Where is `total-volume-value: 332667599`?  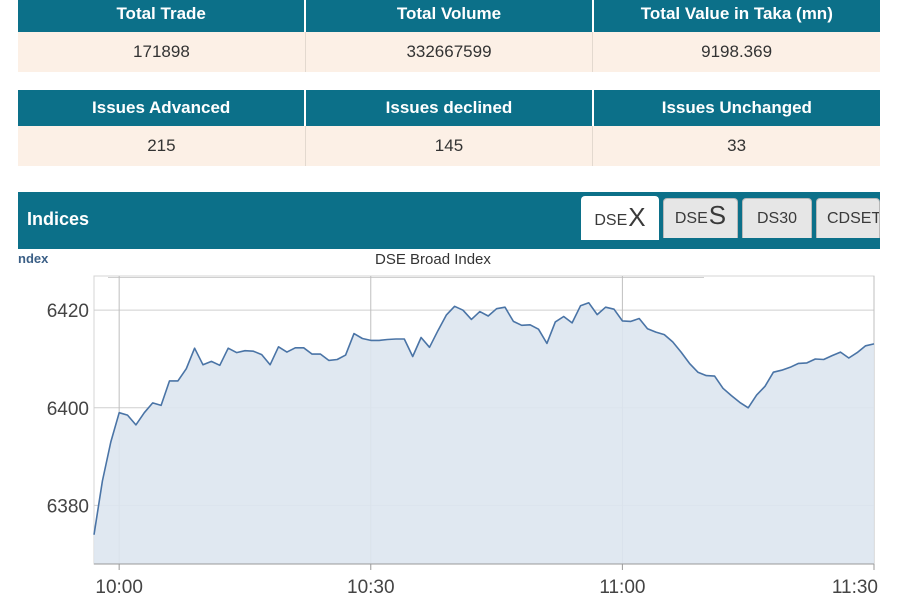
total-volume-value: 332667599 is located at coordinates (449, 52).